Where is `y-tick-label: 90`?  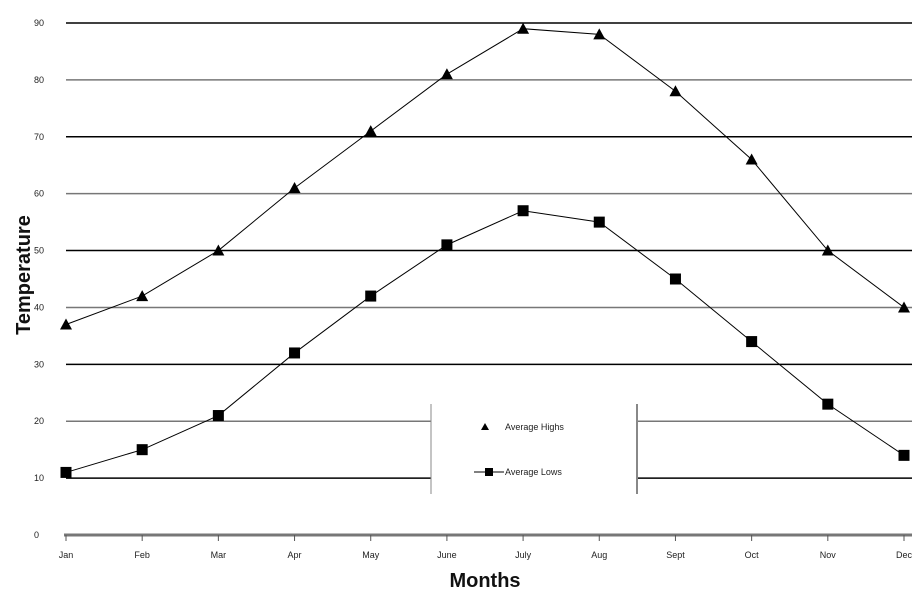
y-tick-label: 90 is located at coordinates (39, 23).